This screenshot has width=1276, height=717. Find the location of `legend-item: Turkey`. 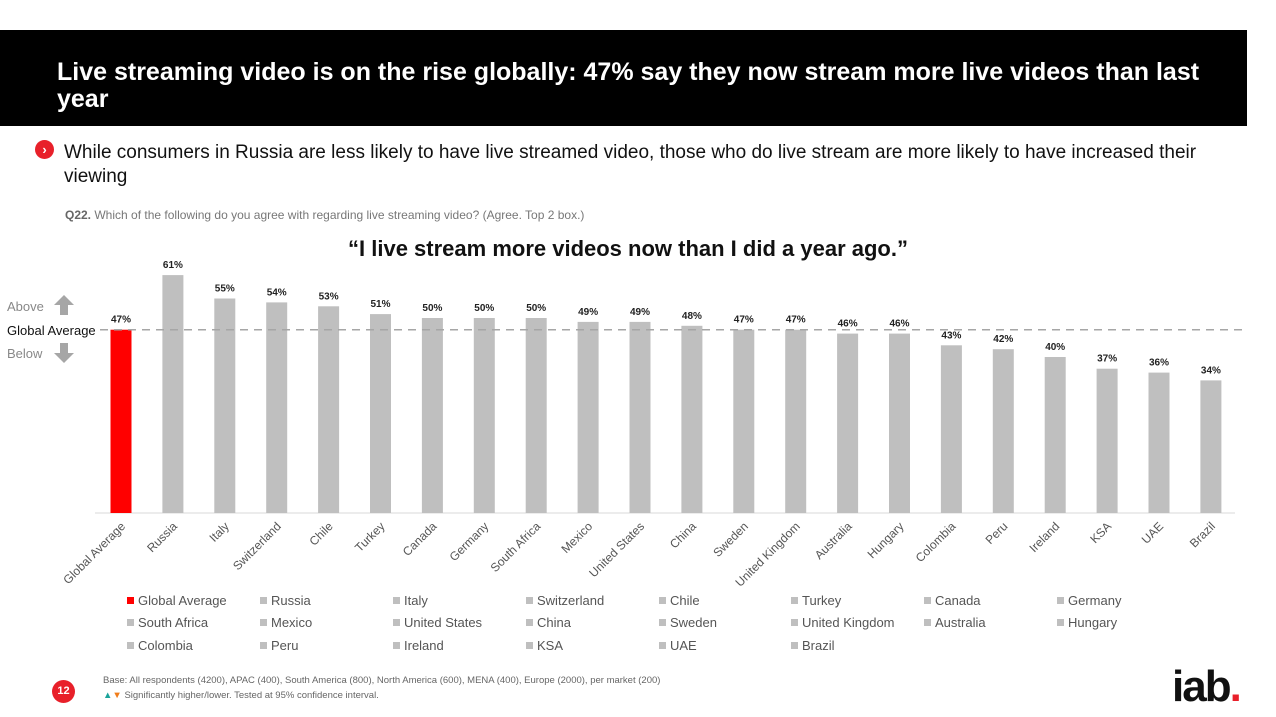

legend-item: Turkey is located at coordinates (816, 600).